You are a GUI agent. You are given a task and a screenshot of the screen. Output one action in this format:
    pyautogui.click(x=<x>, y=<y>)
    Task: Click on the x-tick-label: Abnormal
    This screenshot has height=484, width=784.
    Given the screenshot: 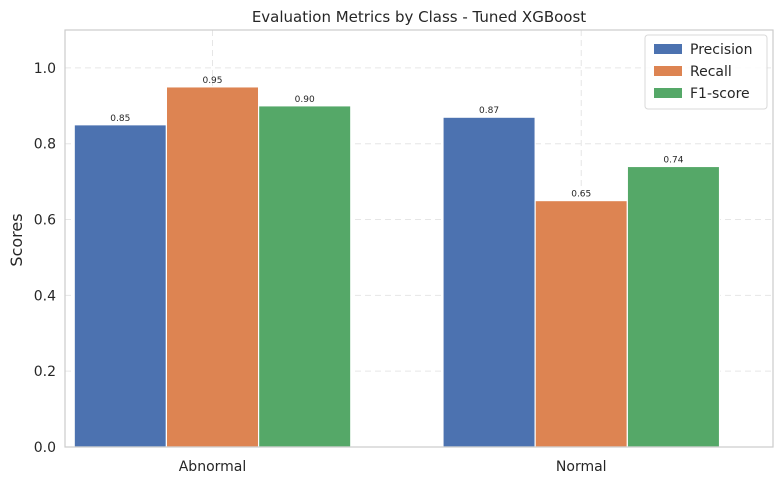 What is the action you would take?
    pyautogui.click(x=213, y=467)
    